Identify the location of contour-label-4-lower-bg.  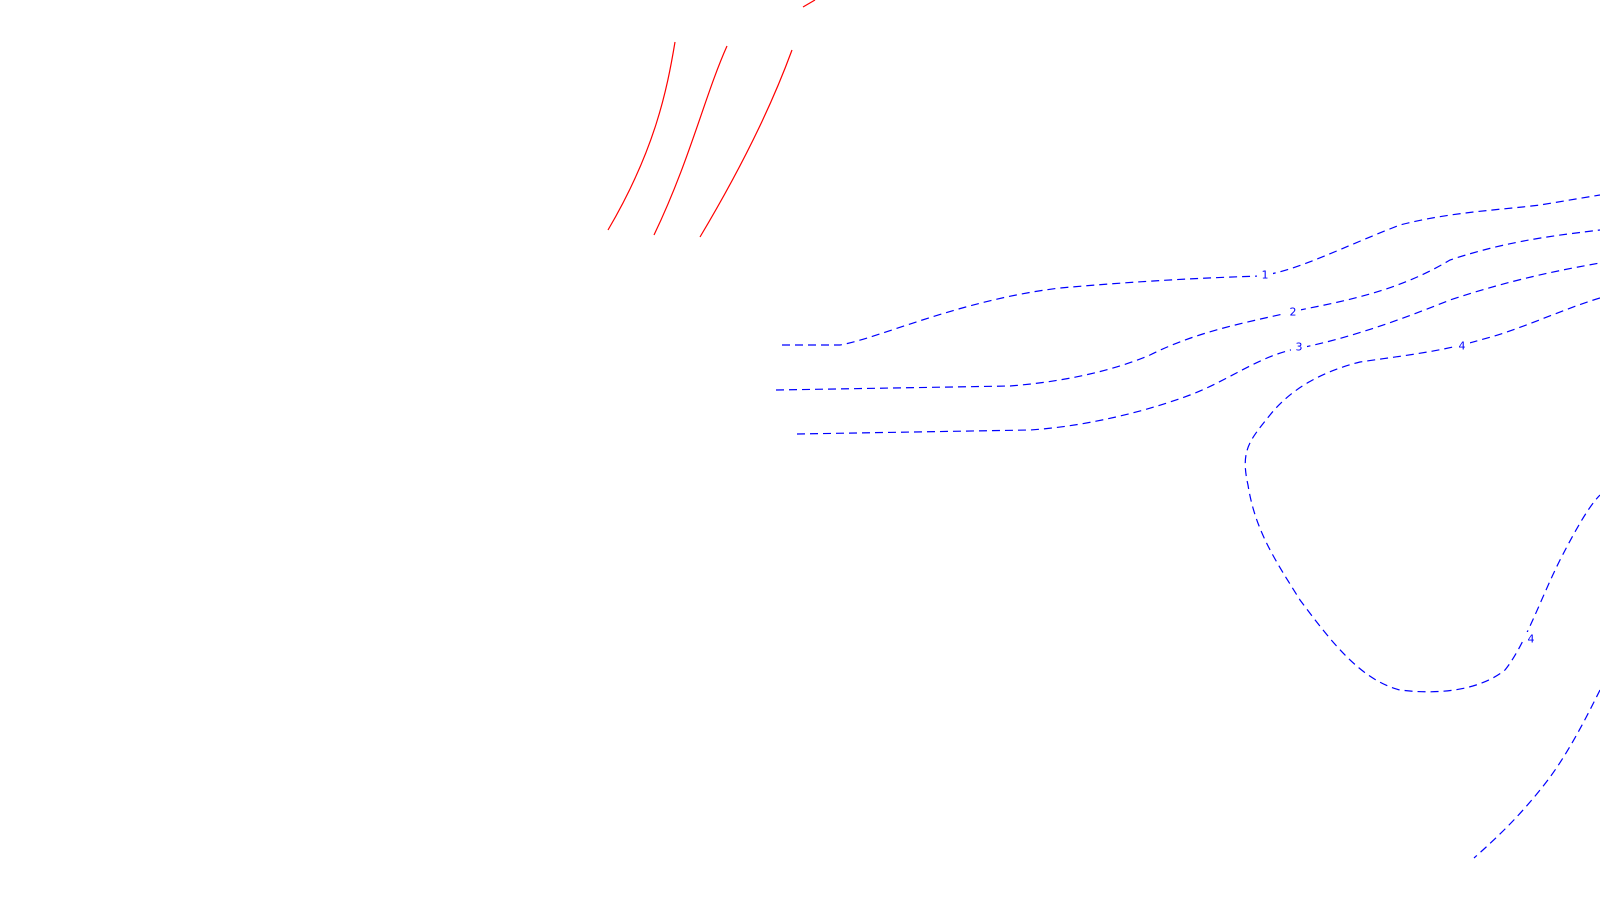
(1531, 639).